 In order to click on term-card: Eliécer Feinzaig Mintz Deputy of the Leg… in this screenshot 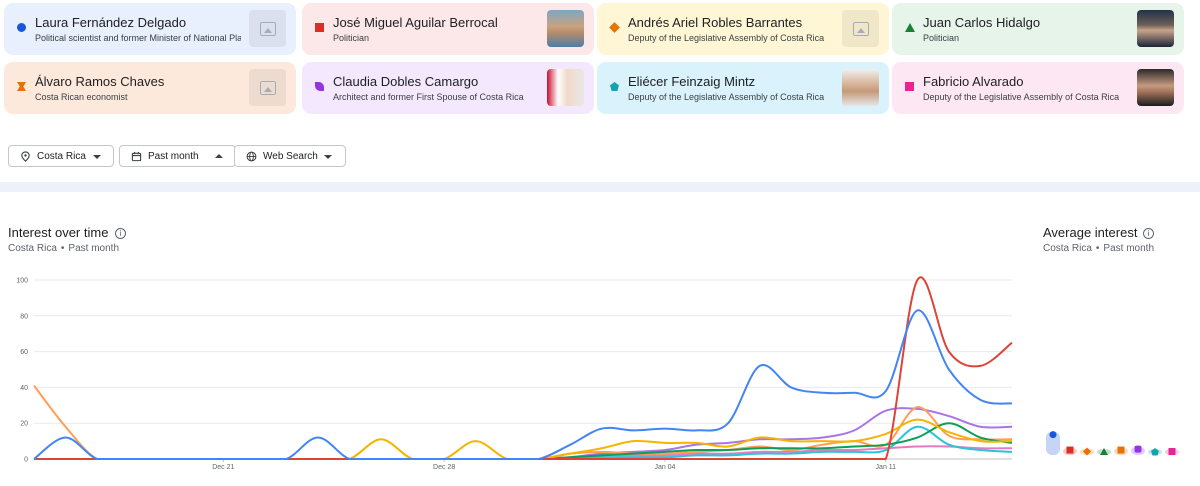, I will do `click(743, 88)`.